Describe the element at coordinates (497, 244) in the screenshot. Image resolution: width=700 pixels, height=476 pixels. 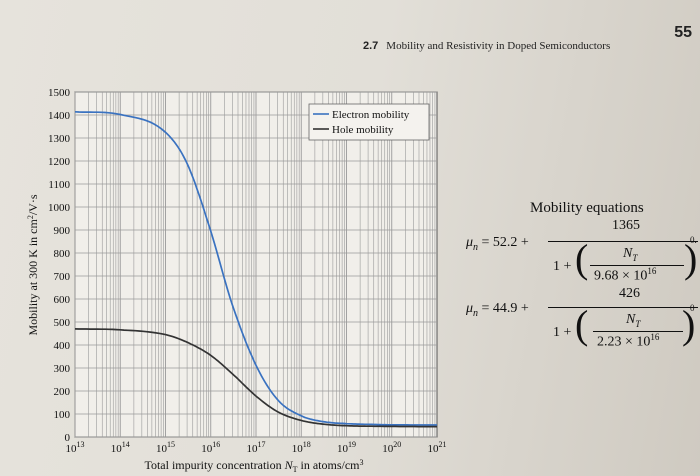
I see `electron-lhs: μn = 52.2 +` at that location.